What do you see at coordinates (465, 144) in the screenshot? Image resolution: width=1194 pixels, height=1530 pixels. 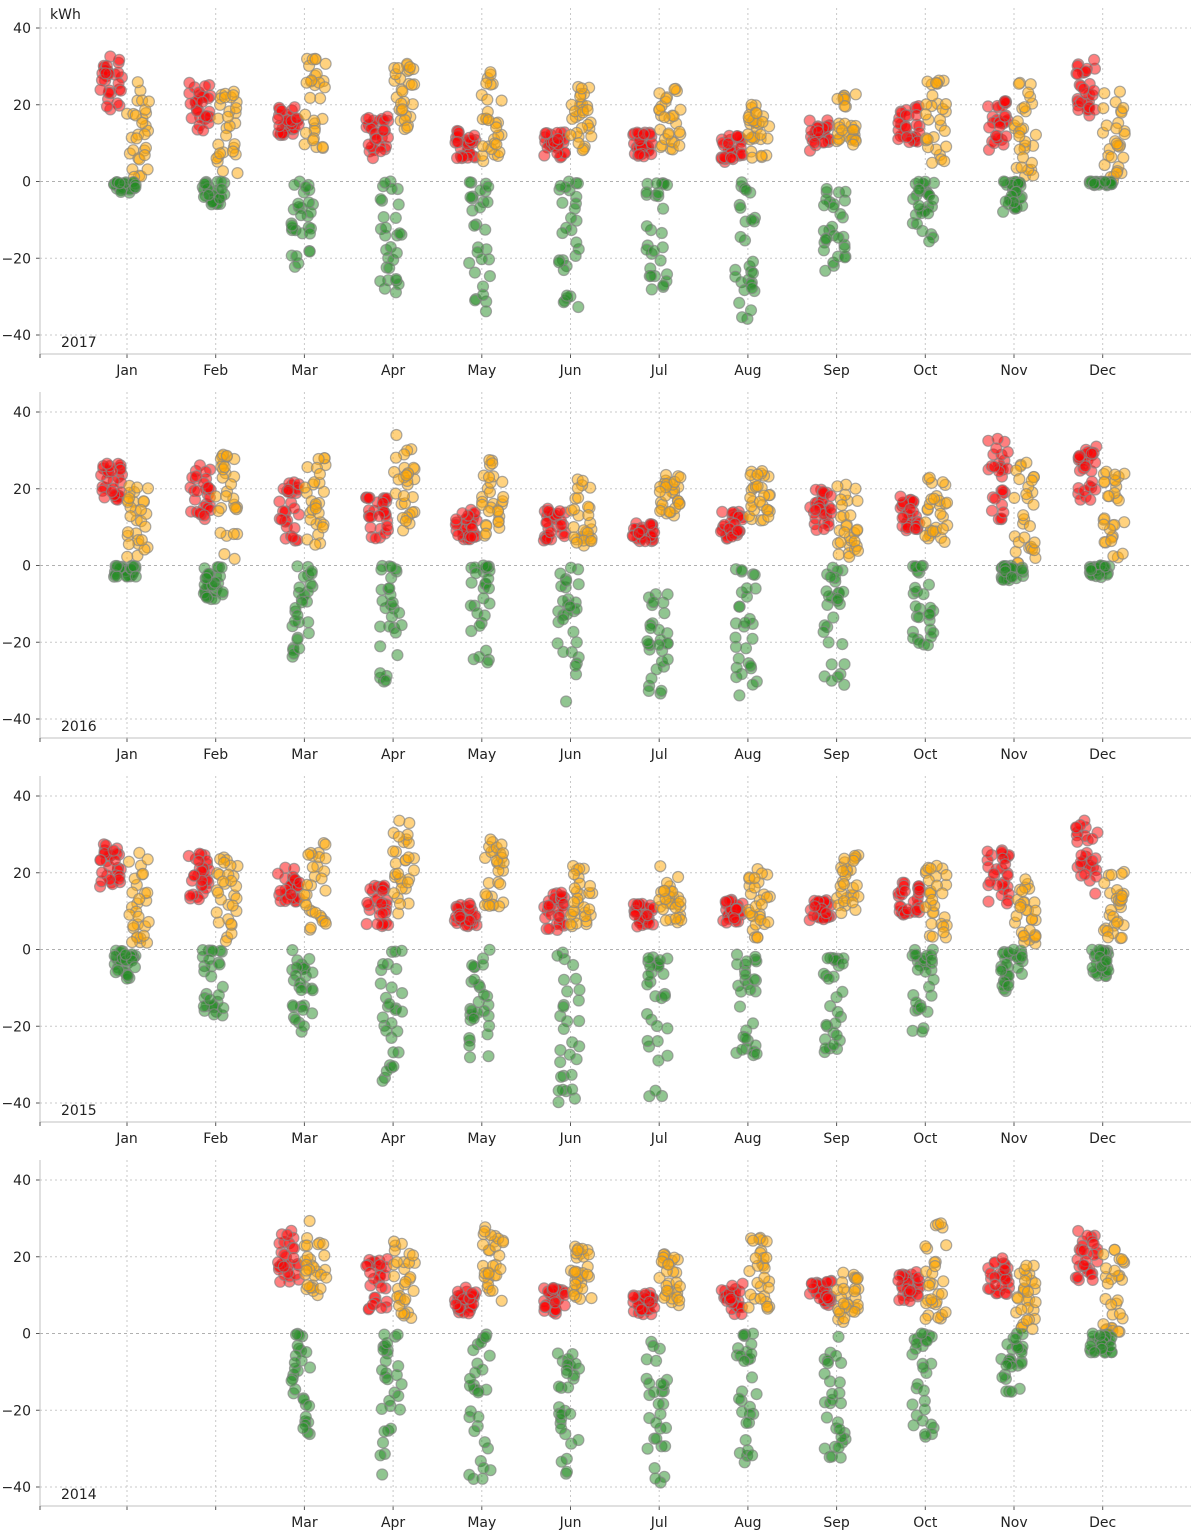 I see `series-consumption-may` at bounding box center [465, 144].